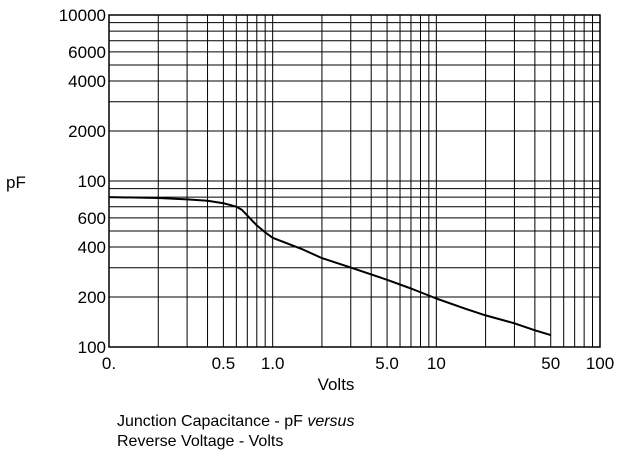  I want to click on x-tick-label: 50, so click(550, 363).